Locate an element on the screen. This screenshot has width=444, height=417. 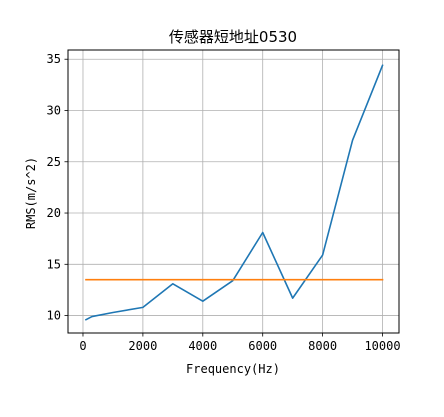
y-tick-label: 30 is located at coordinates (54, 110).